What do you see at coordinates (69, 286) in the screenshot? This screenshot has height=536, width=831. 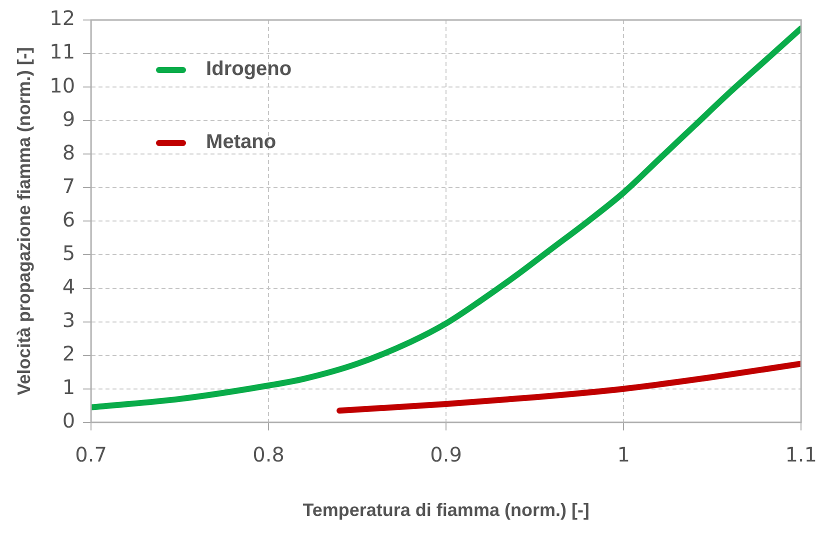 I see `y-tick-label: 4` at bounding box center [69, 286].